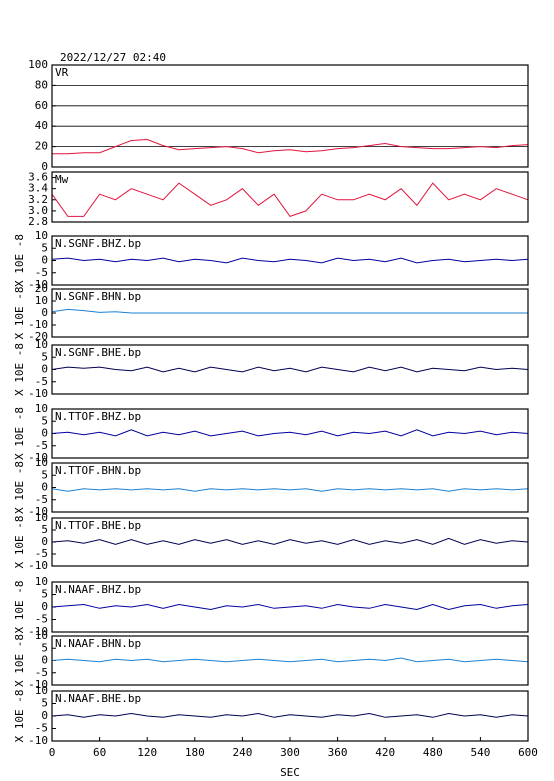 This screenshot has height=781, width=554. I want to click on y-tick-label: 2.8, so click(38, 221).